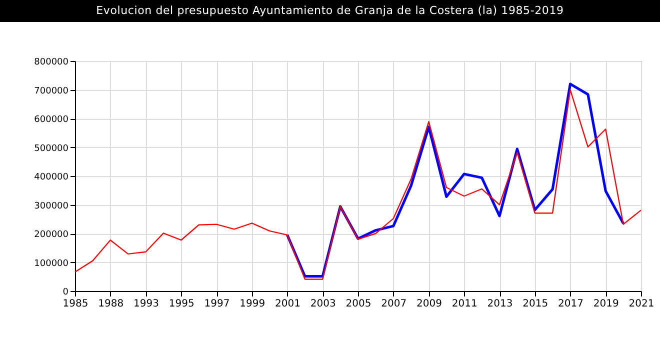 The image size is (660, 350). What do you see at coordinates (641, 304) in the screenshot?
I see `x-tick-label: 2021` at bounding box center [641, 304].